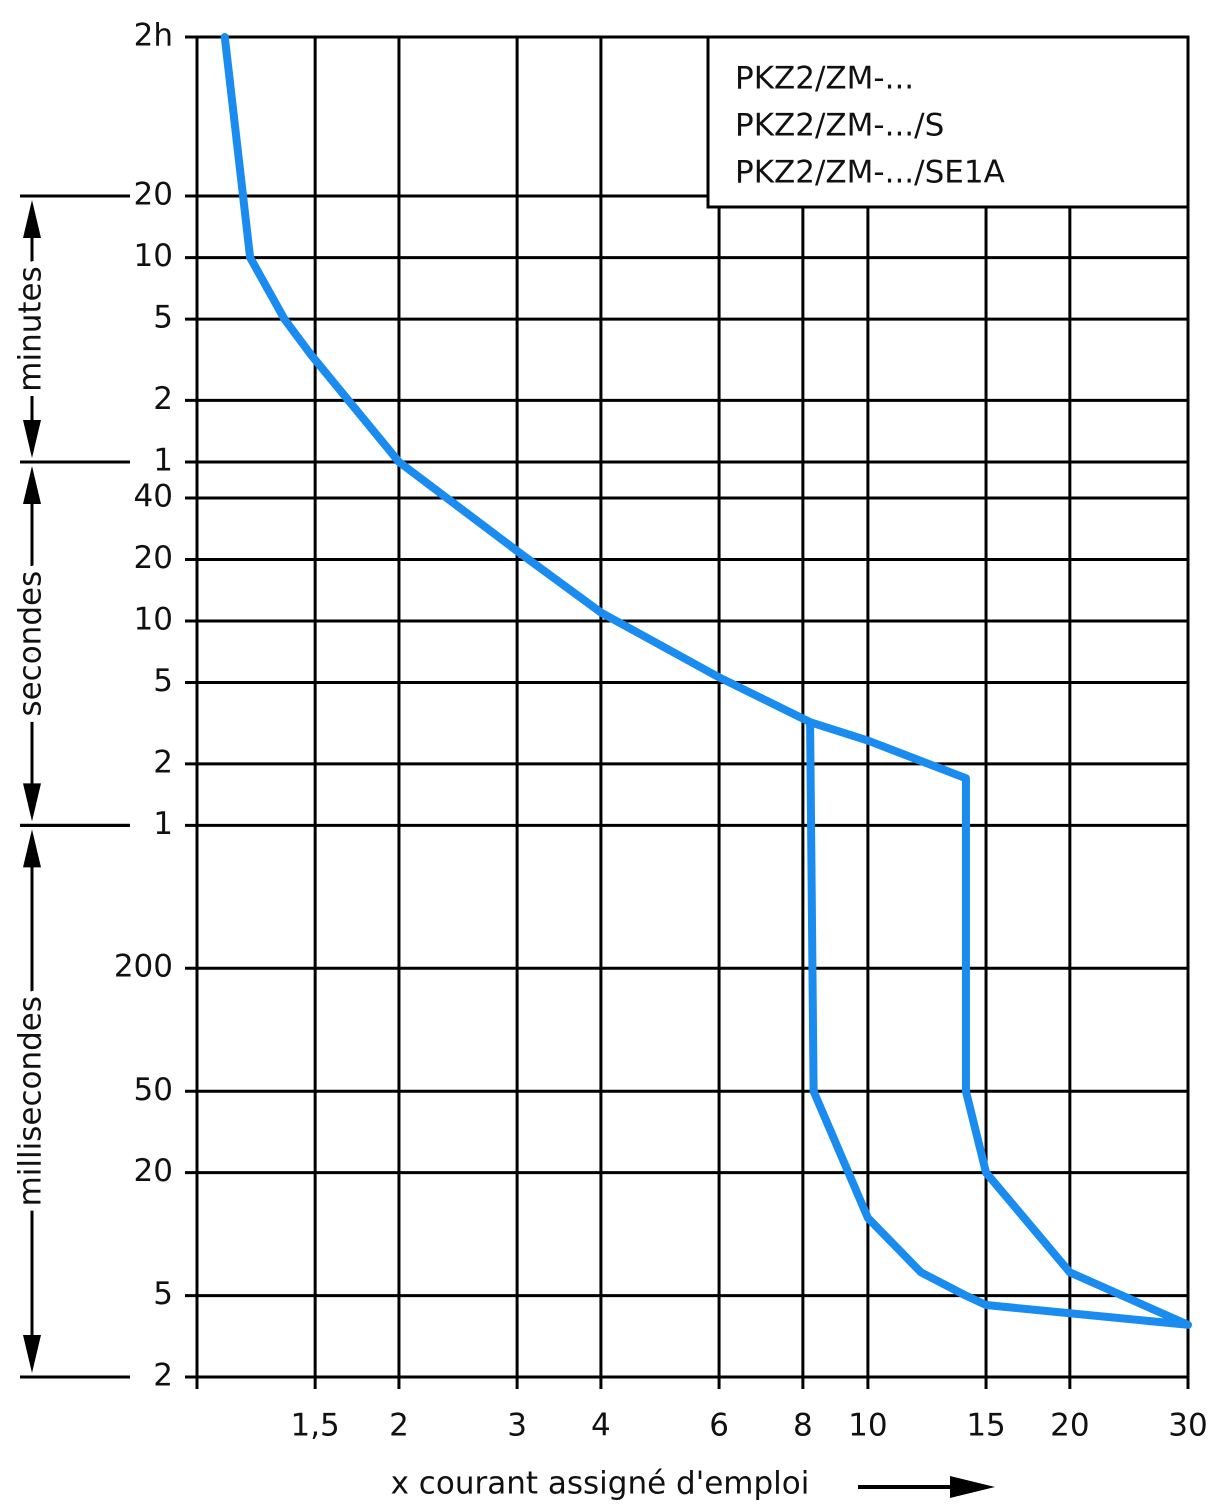  I want to click on legend: PKZ2/ZM-... PKZ2/ZM-.../S PKZ2/ZM-.../SE1A, so click(948, 122).